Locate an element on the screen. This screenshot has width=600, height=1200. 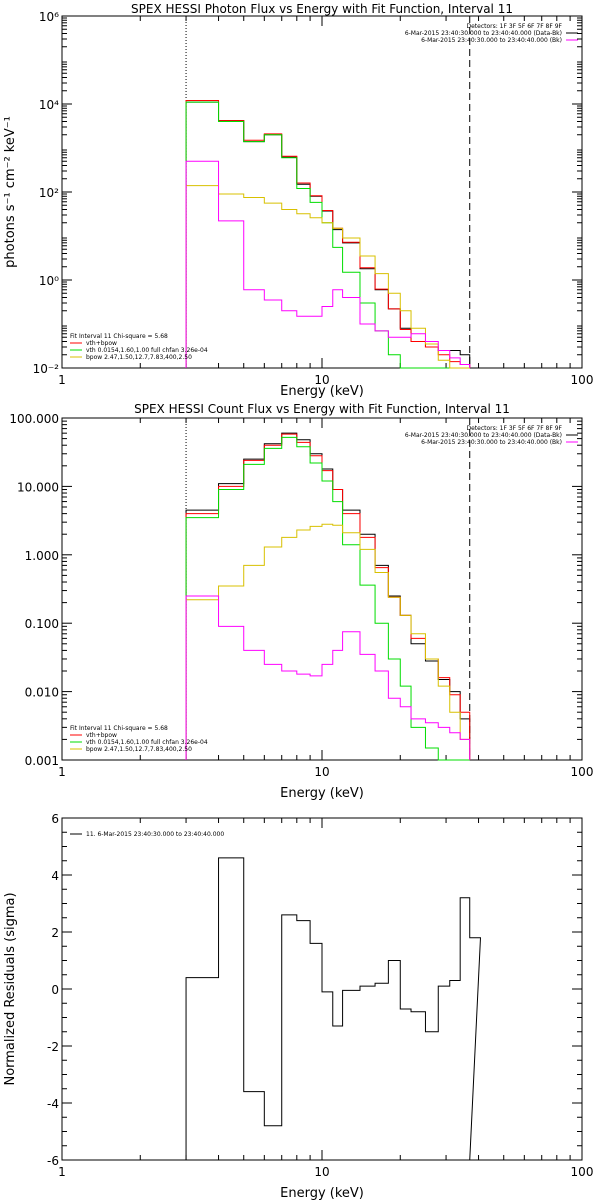
y-tick-label-0: 10² is located at coordinates (49, 193).